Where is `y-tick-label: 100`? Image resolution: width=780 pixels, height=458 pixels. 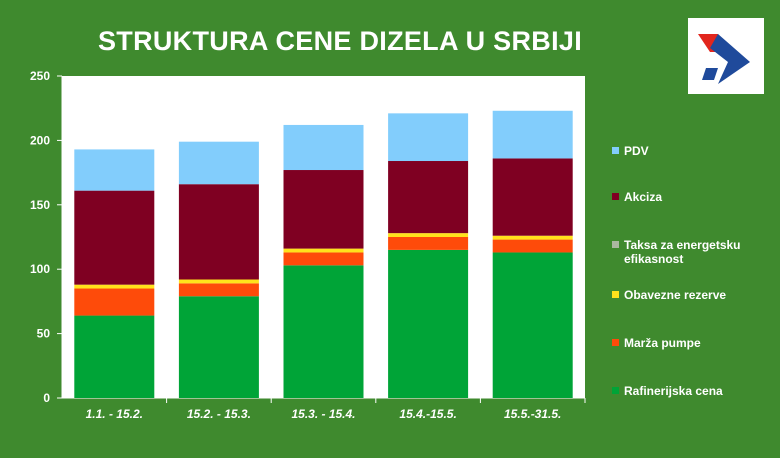 y-tick-label: 100 is located at coordinates (40, 269).